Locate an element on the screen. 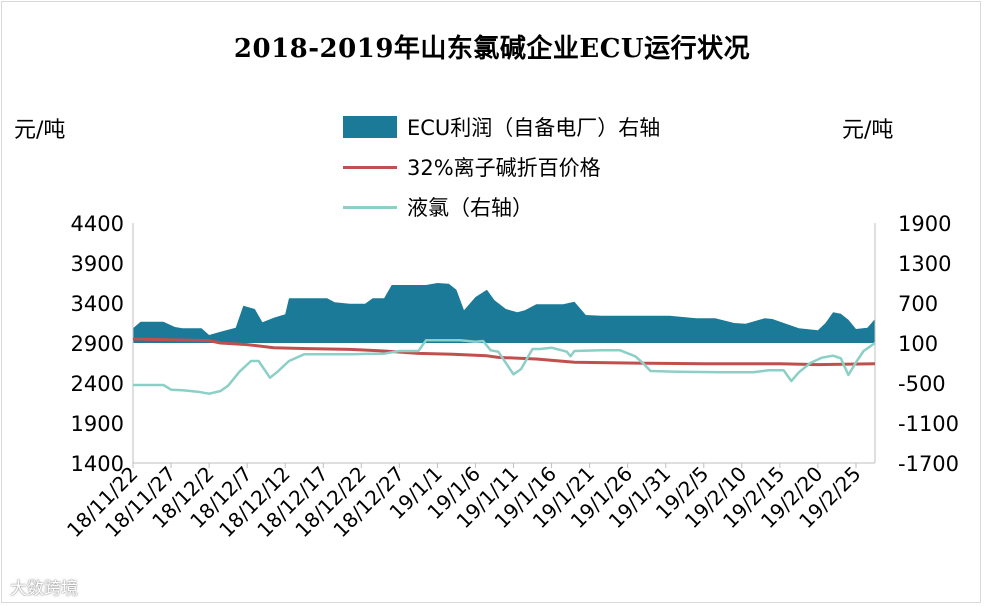 This screenshot has width=984, height=606. chart-title: 2018-2019年山东氯碱企业ECU运行状况 is located at coordinates (492, 49).